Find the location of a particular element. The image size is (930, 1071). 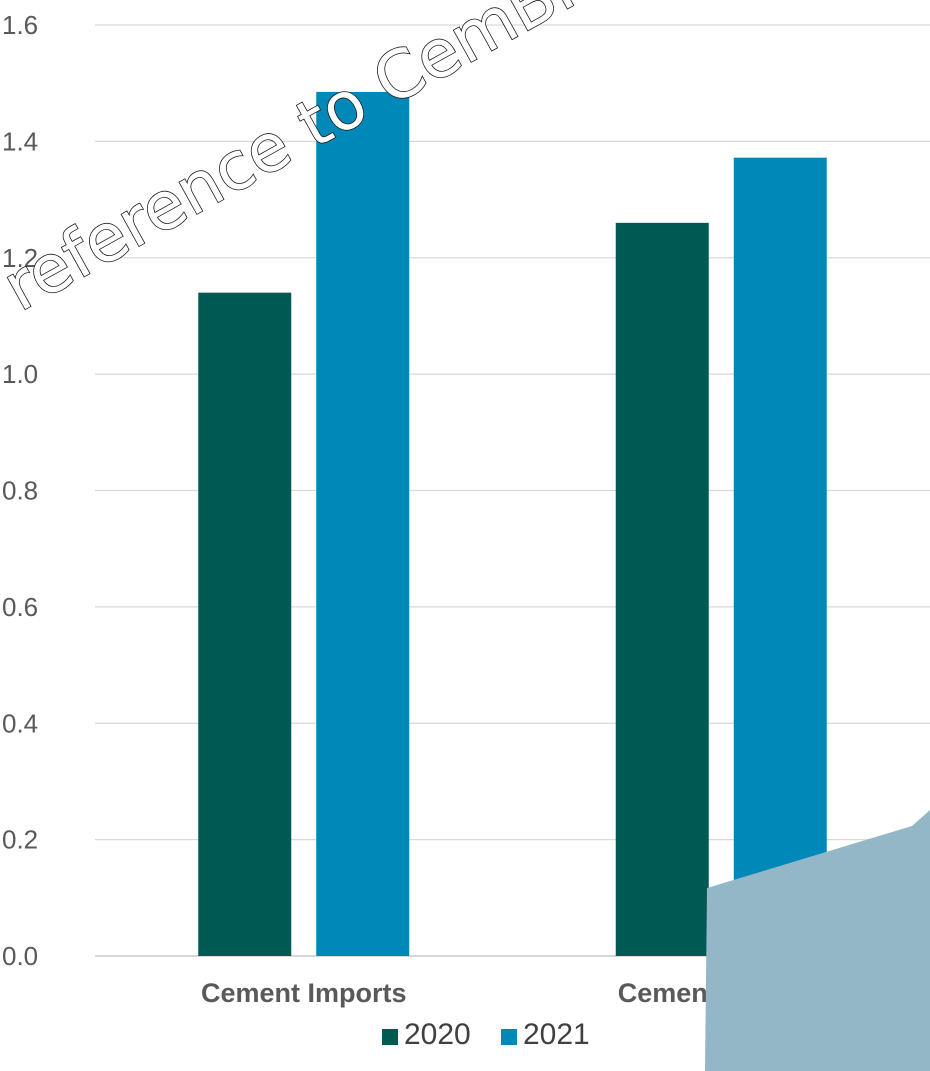

legend-label: 2020 is located at coordinates (437, 1034).